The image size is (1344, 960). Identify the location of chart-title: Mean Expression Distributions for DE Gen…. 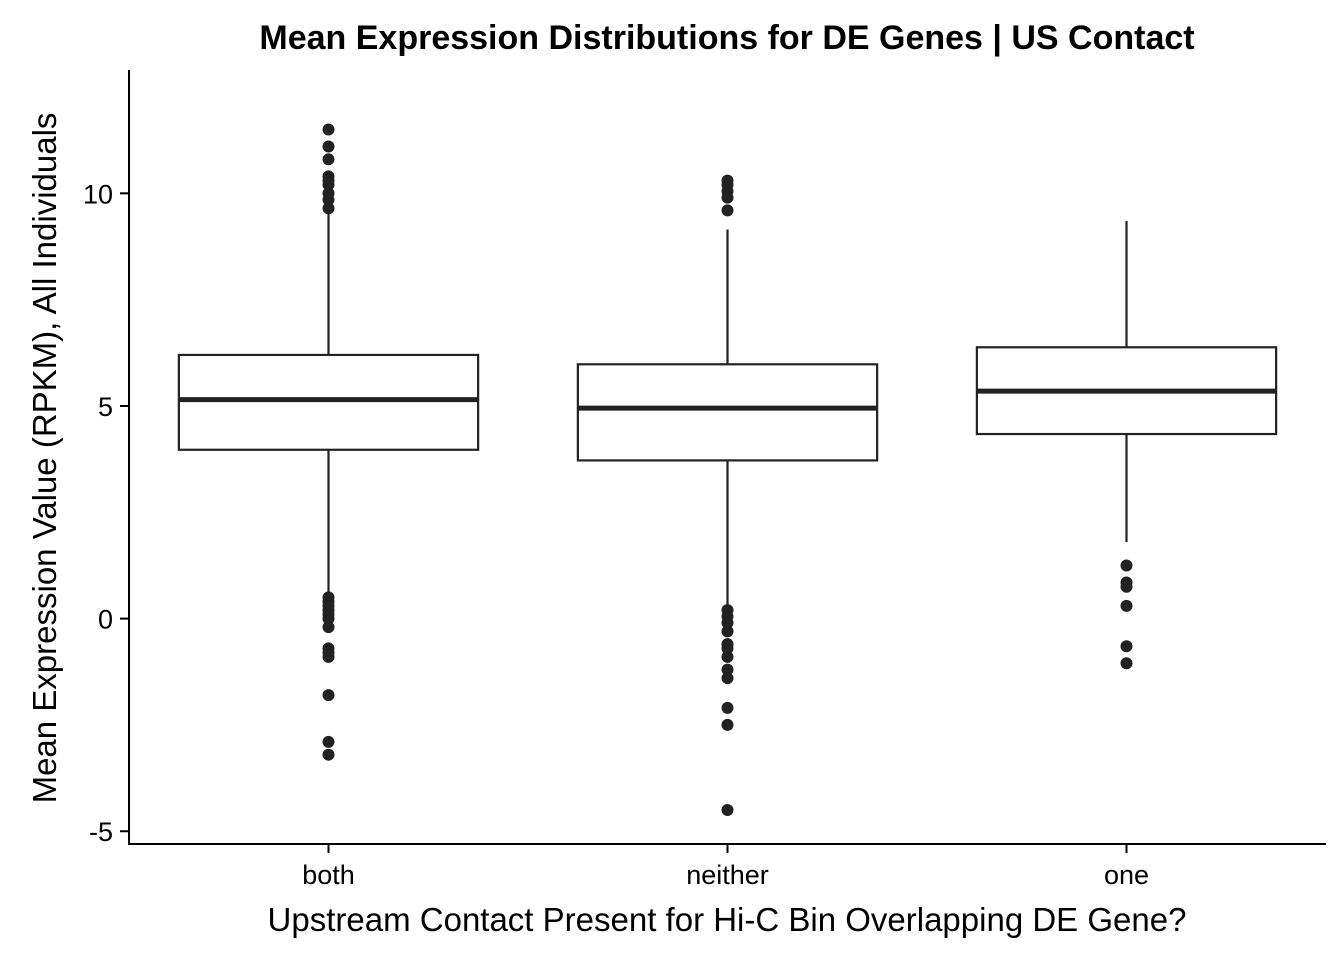
(726, 38).